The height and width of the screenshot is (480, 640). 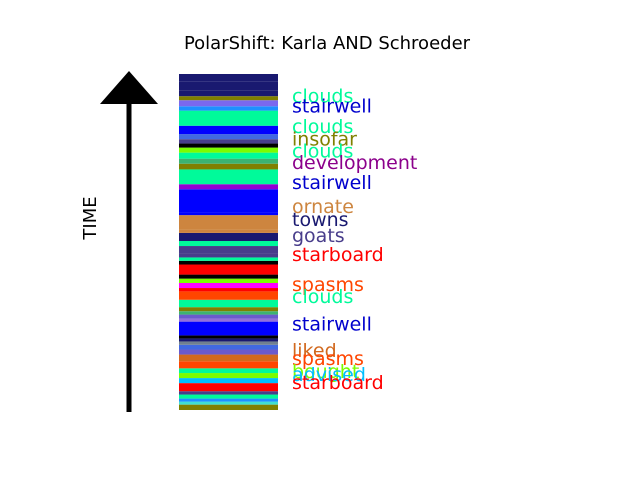 What do you see at coordinates (324, 140) in the screenshot?
I see `event-label: insofar` at bounding box center [324, 140].